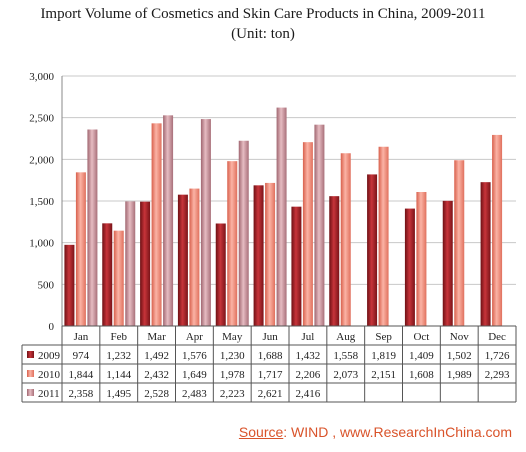 This screenshot has height=452, width=526. Describe the element at coordinates (421, 259) in the screenshot. I see `bar-2010-oct` at that location.